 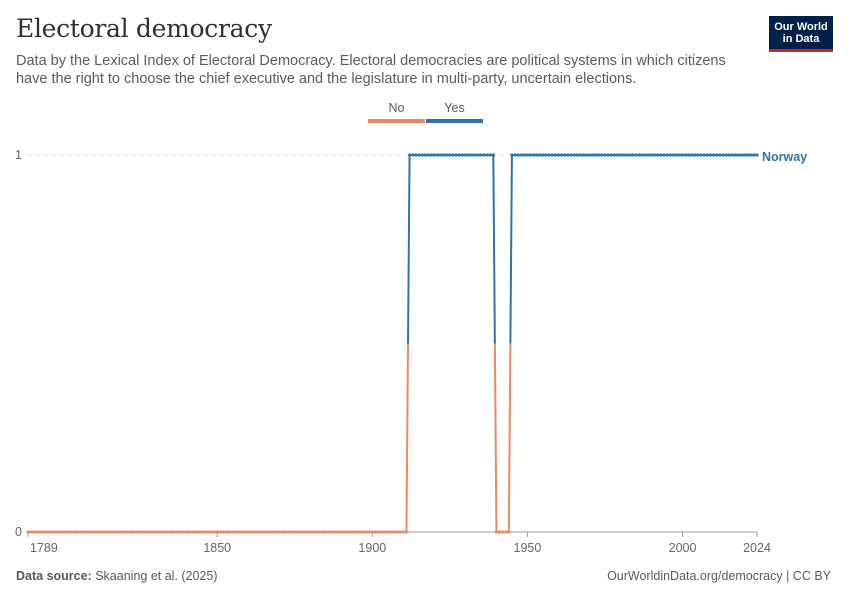 What do you see at coordinates (528, 548) in the screenshot?
I see `x-tick-label: 1950` at bounding box center [528, 548].